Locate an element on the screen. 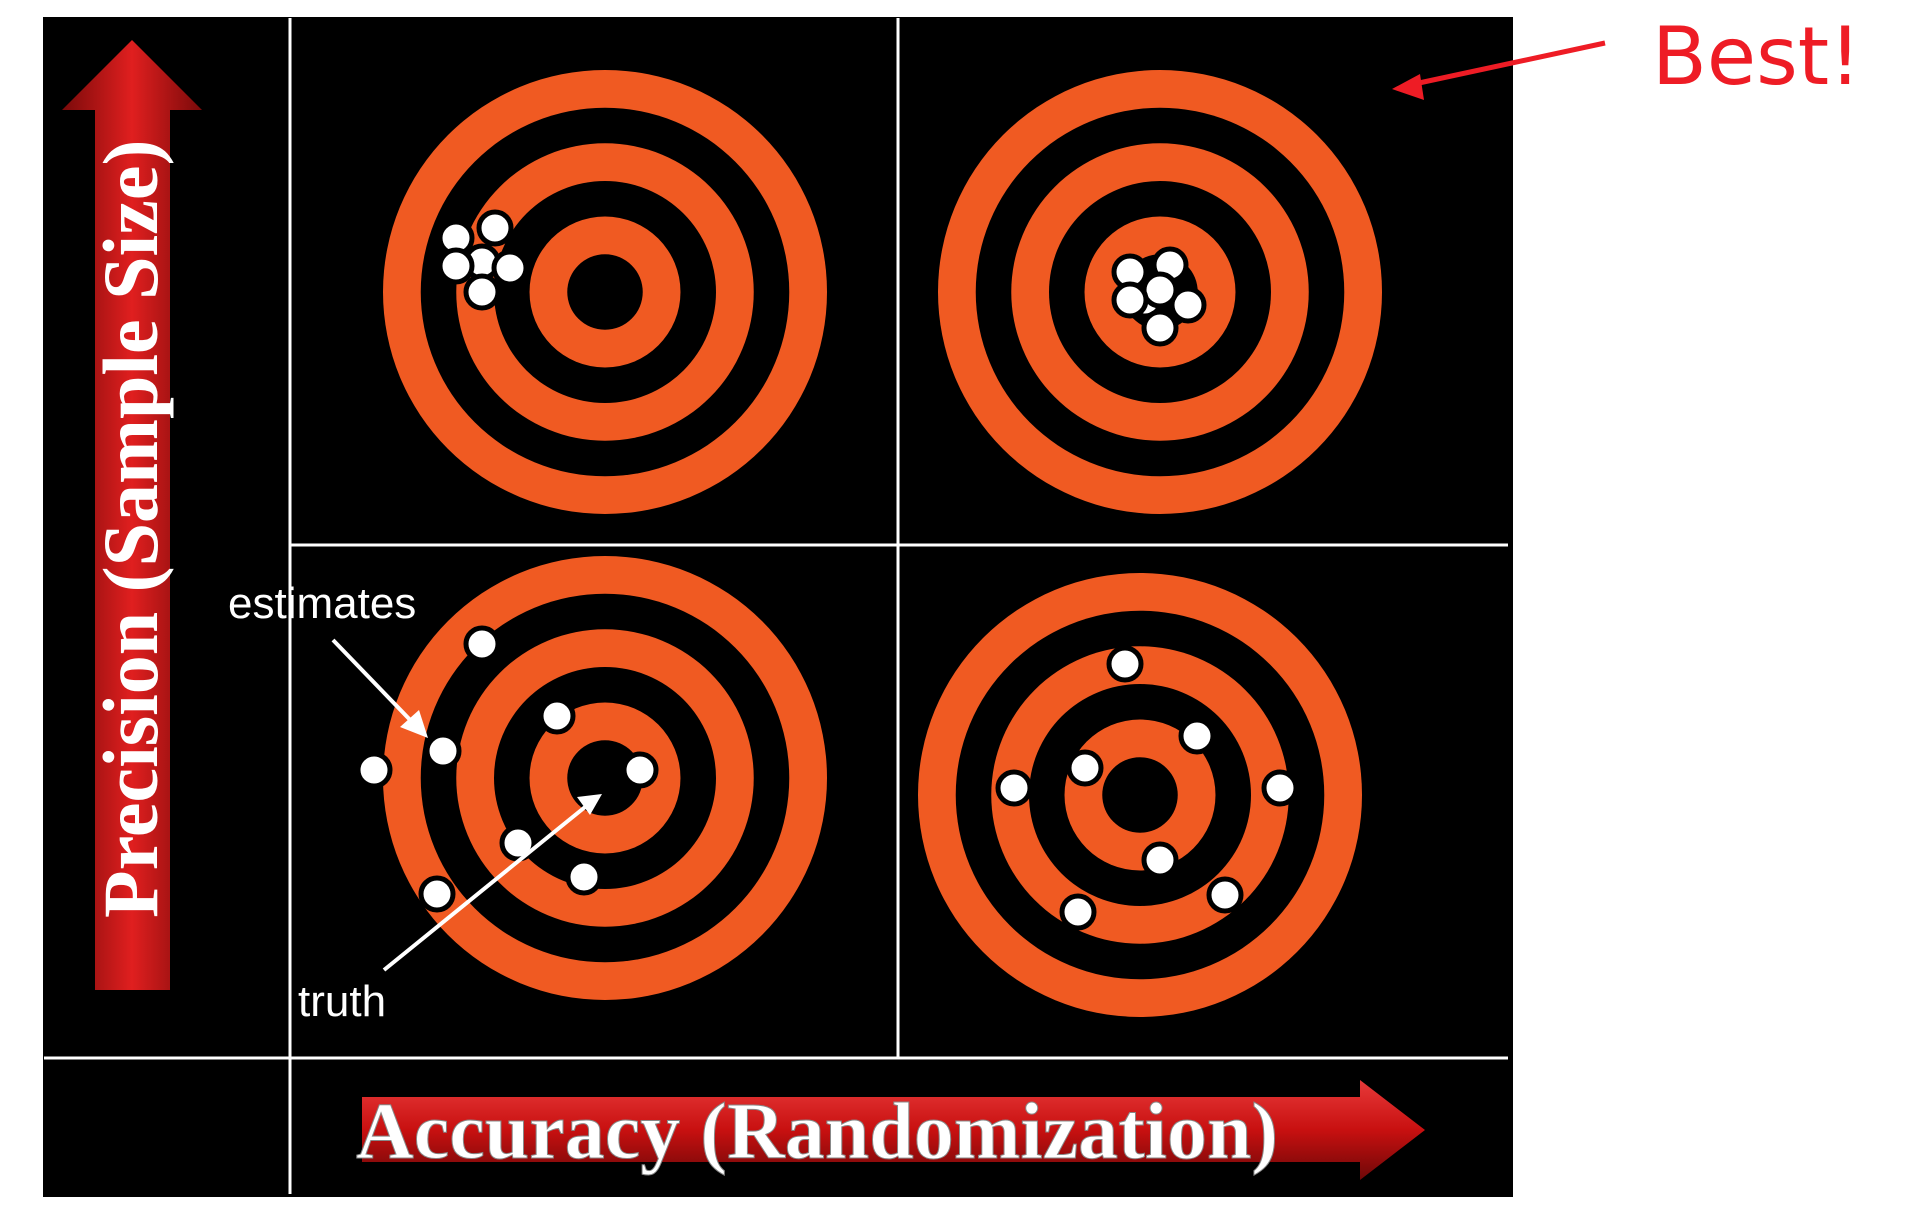  x-axis-label: Accuracy (Randomization) is located at coordinates (817, 1132).